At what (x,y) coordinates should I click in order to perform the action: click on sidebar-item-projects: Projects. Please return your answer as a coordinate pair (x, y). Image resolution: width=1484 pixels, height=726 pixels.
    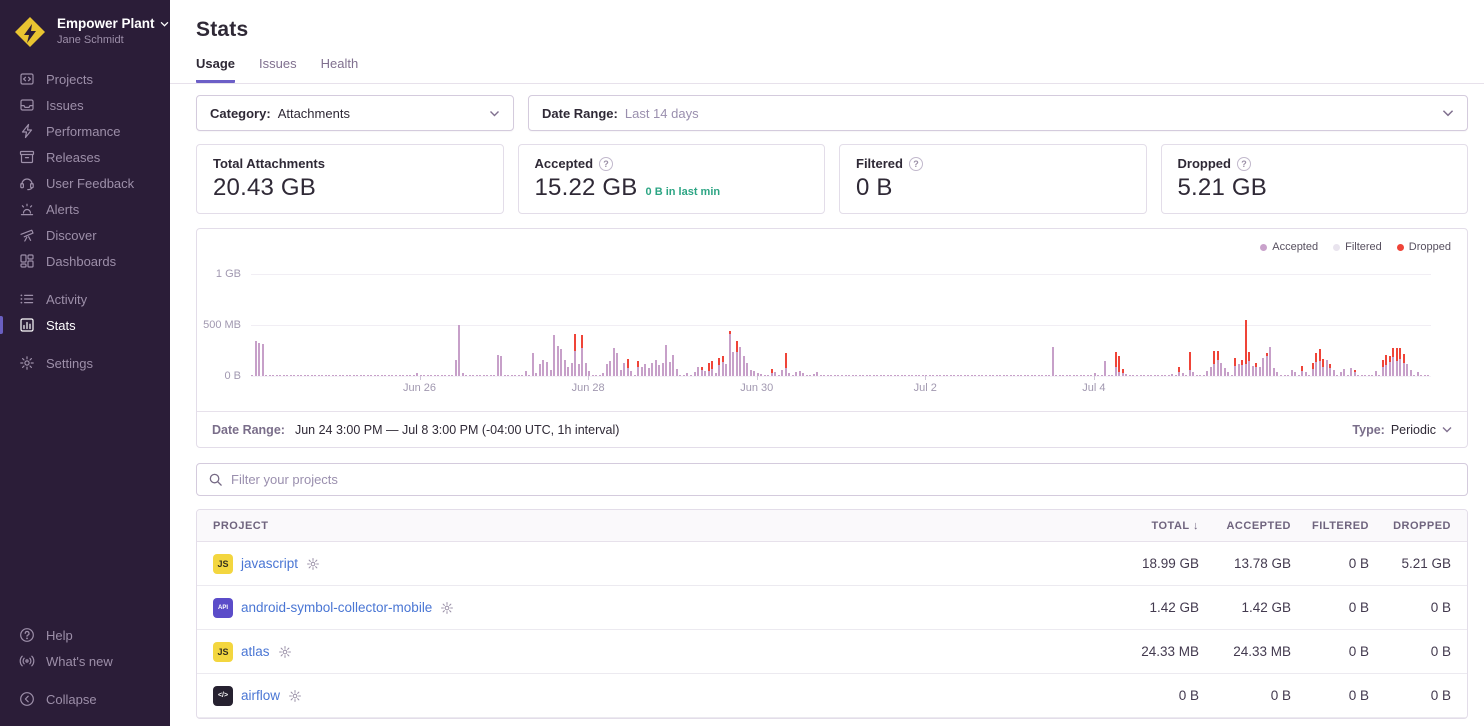
    Looking at the image, I should click on (85, 79).